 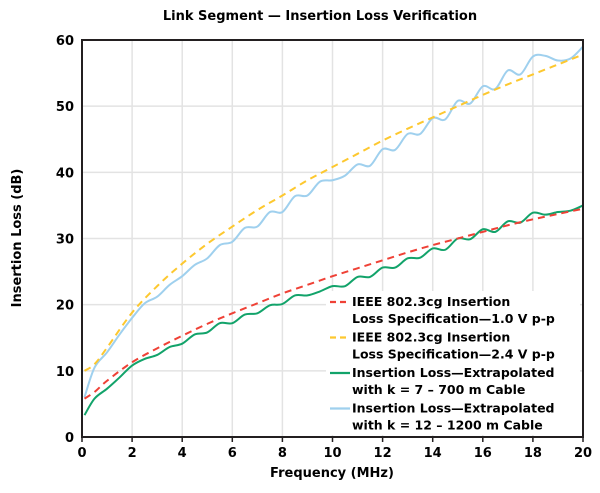 What do you see at coordinates (69, 438) in the screenshot?
I see `y-tick-label: 0` at bounding box center [69, 438].